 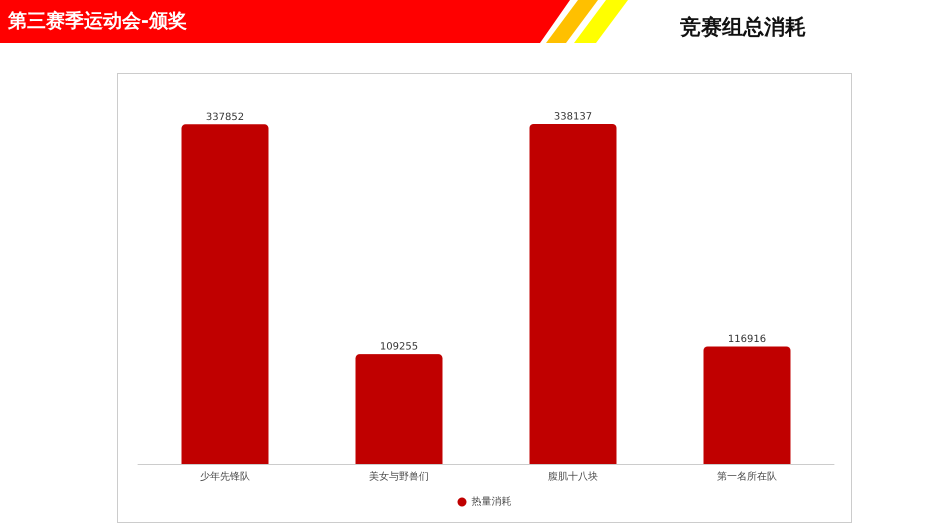 I want to click on chart-title: 竞赛组总消耗, so click(x=743, y=27).